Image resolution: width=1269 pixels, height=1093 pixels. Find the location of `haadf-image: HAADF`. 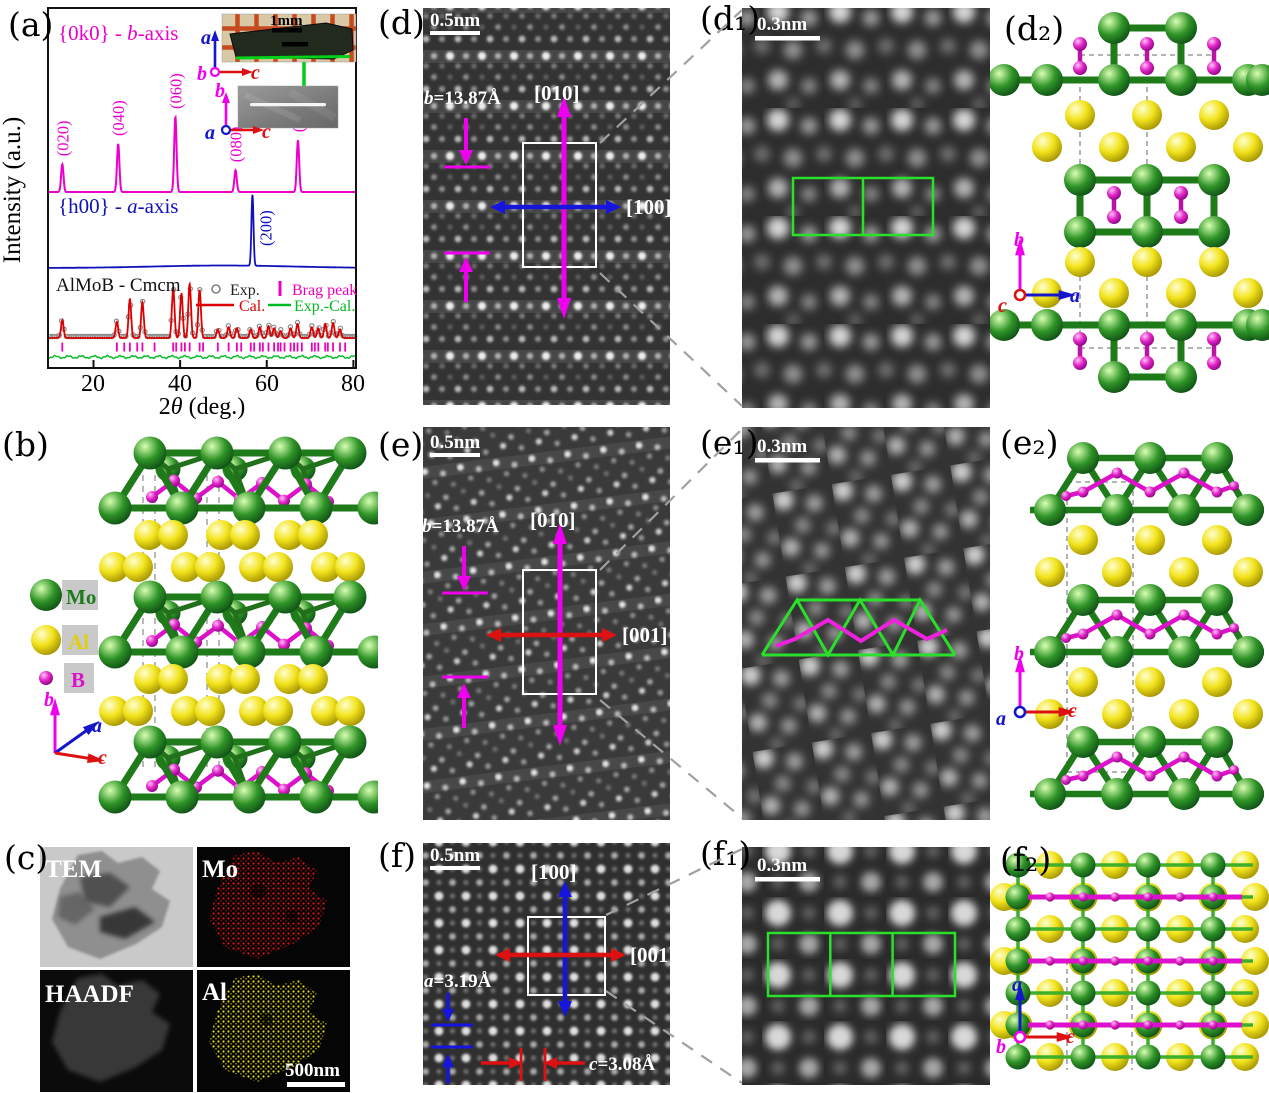

haadf-image: HAADF is located at coordinates (116, 1031).